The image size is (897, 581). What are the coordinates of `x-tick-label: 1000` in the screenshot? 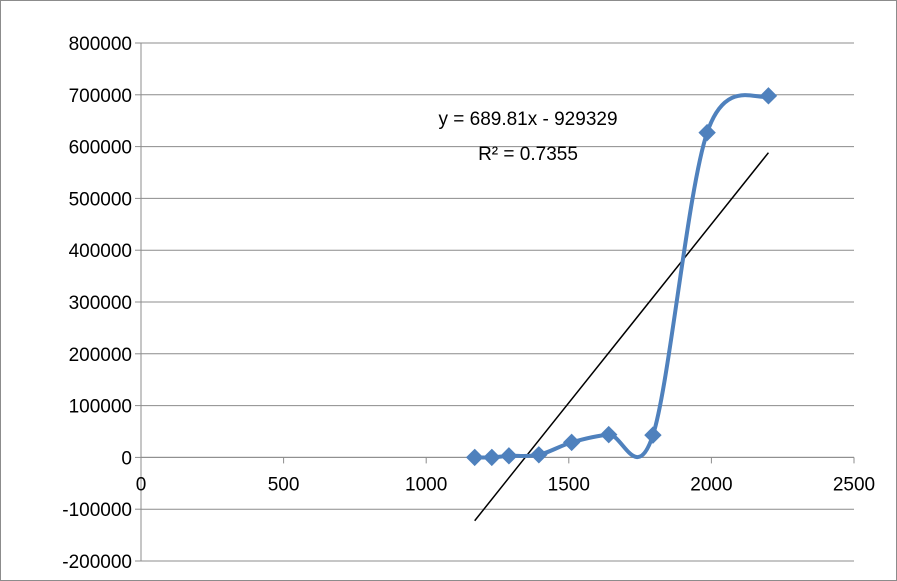 It's located at (426, 484).